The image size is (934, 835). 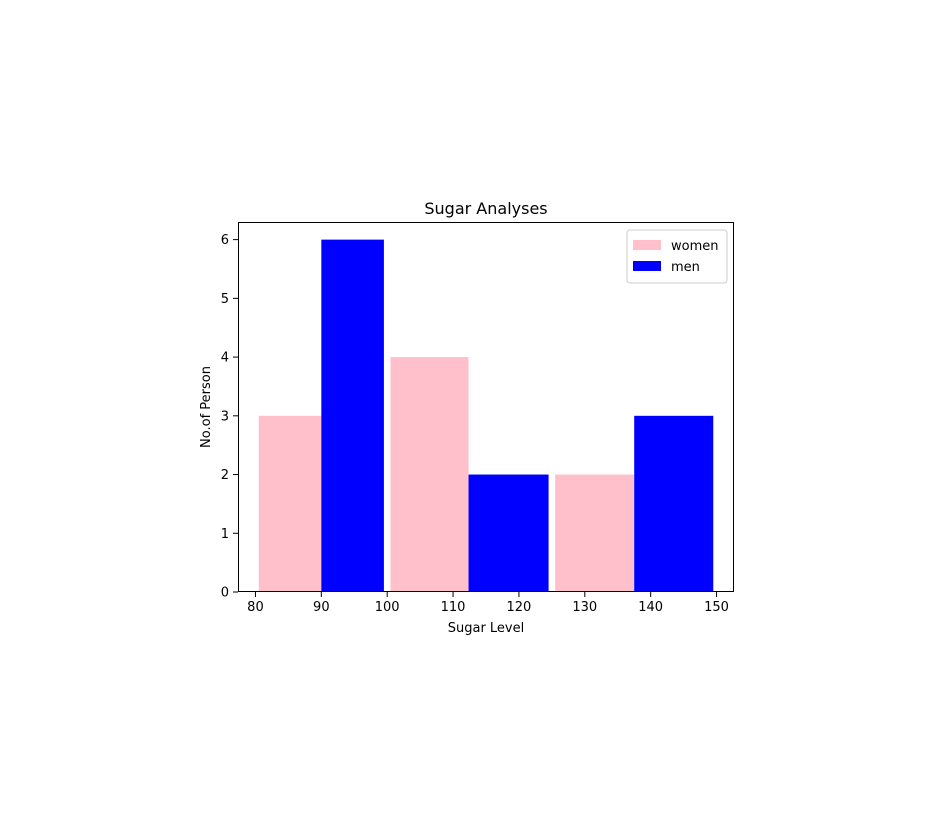 I want to click on legend-swatch-women, so click(x=647, y=245).